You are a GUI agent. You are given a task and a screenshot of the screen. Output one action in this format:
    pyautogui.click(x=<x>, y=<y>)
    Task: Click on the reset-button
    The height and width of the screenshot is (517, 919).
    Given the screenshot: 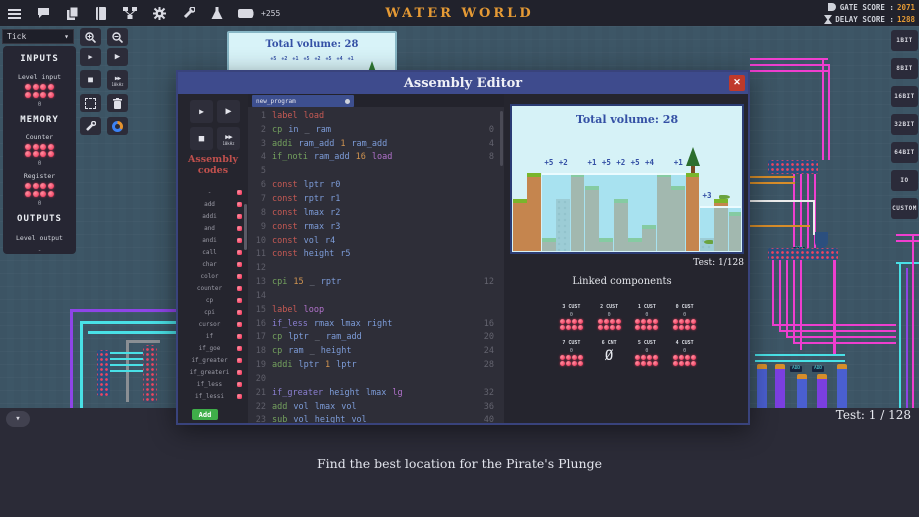 What is the action you would take?
    pyautogui.click(x=117, y=126)
    